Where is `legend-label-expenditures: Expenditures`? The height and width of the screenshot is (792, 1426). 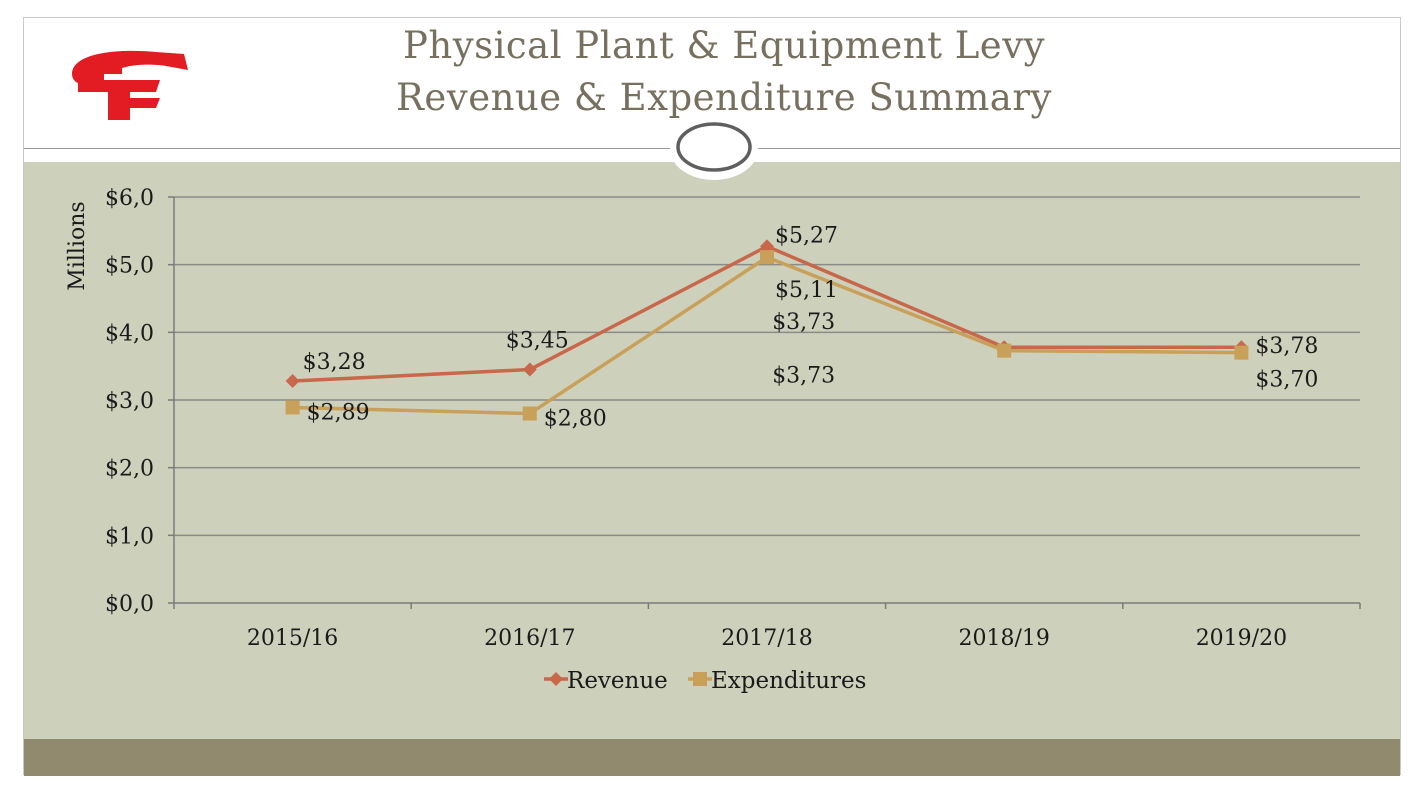
legend-label-expenditures: Expenditures is located at coordinates (788, 681).